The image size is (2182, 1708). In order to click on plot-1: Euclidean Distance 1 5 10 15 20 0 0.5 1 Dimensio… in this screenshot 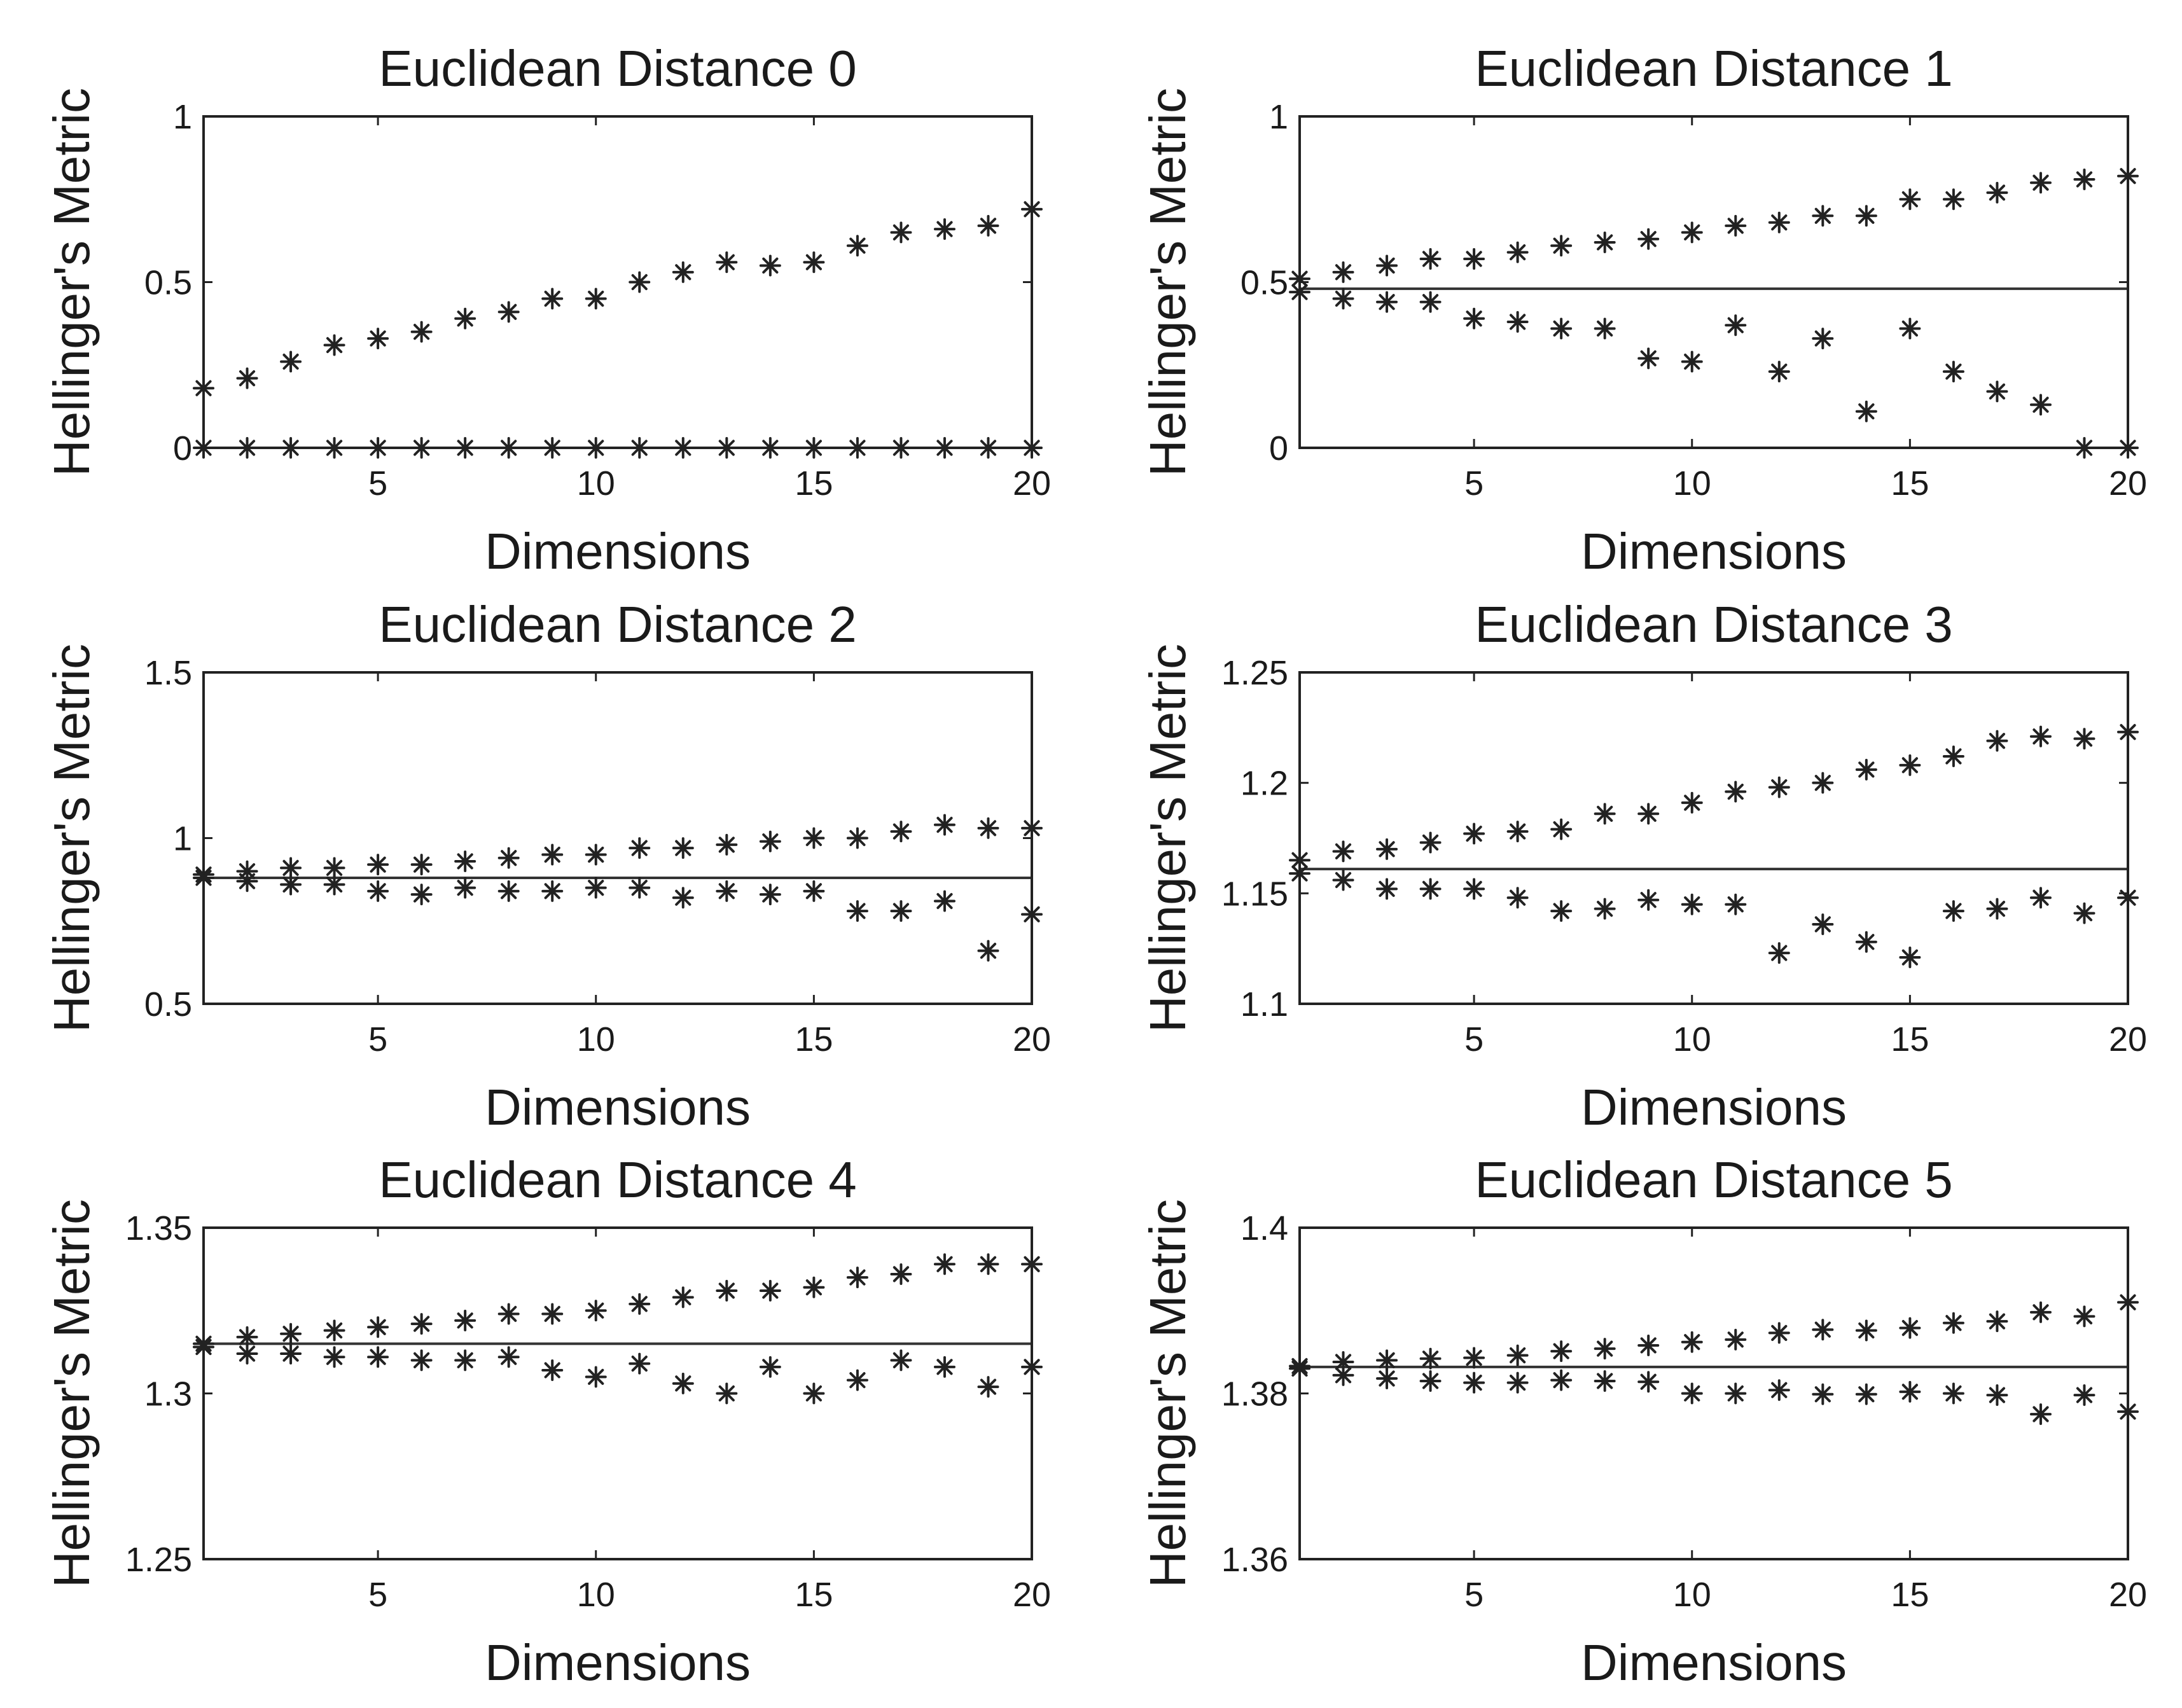, I will do `click(1643, 310)`.